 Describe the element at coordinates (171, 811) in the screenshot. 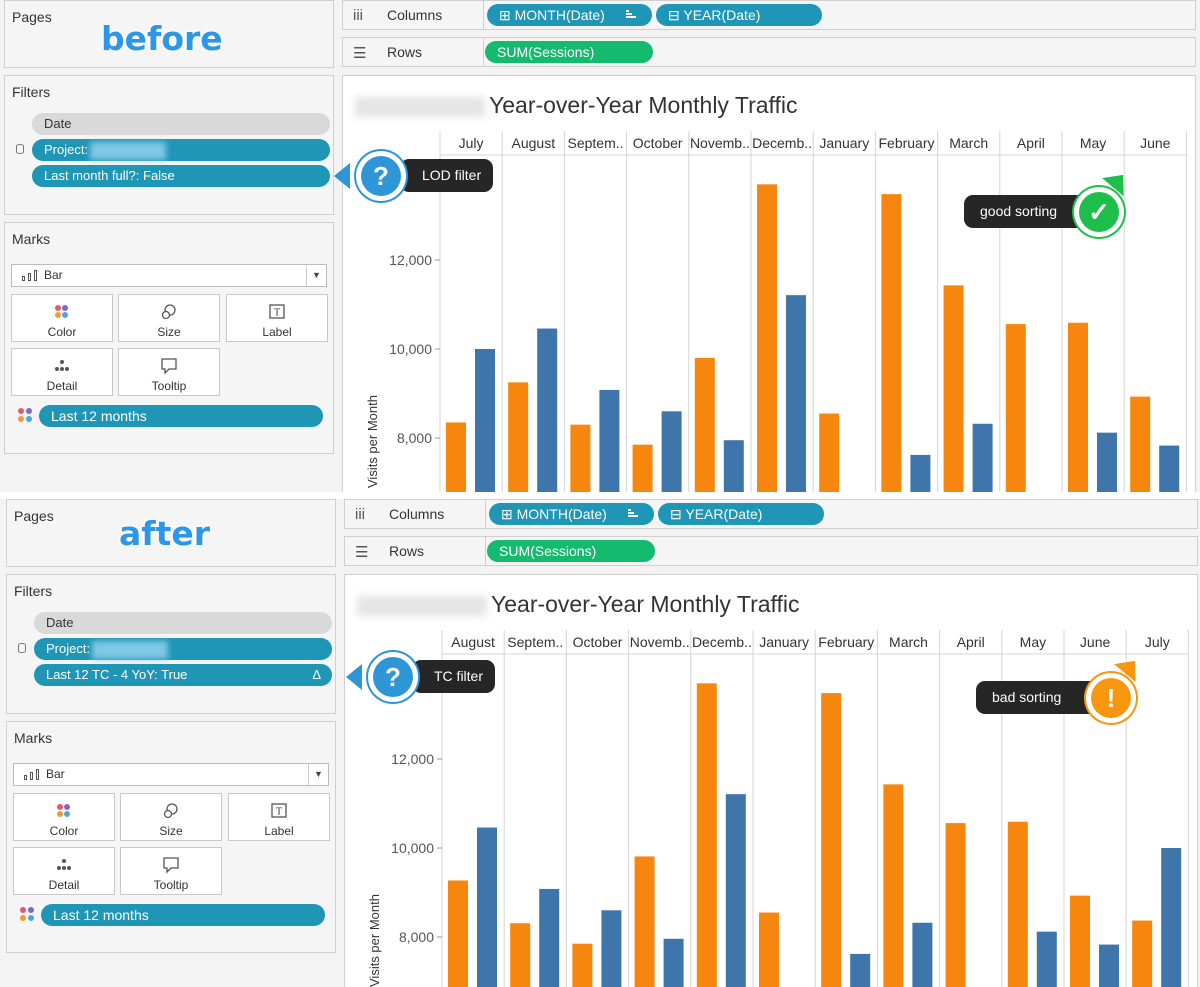

I see `size-icon` at that location.